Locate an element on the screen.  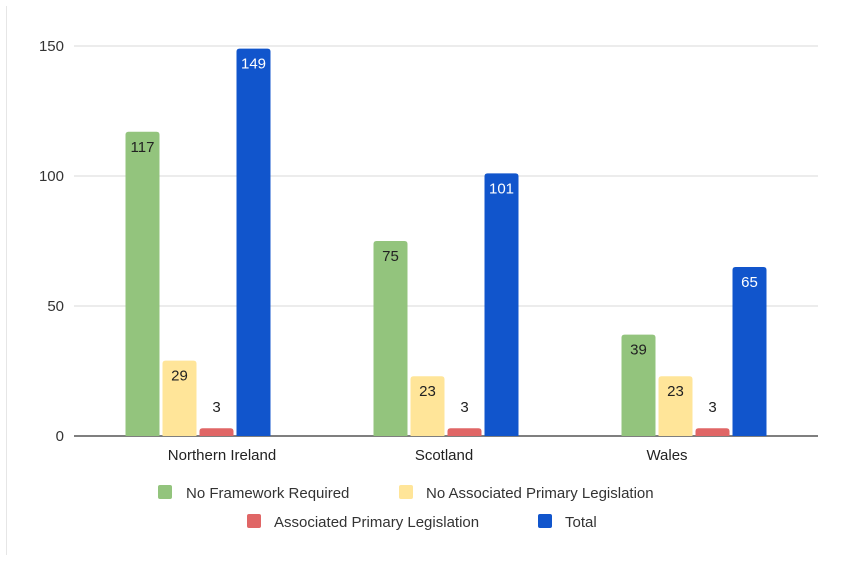
legend-swatch-total is located at coordinates (545, 521).